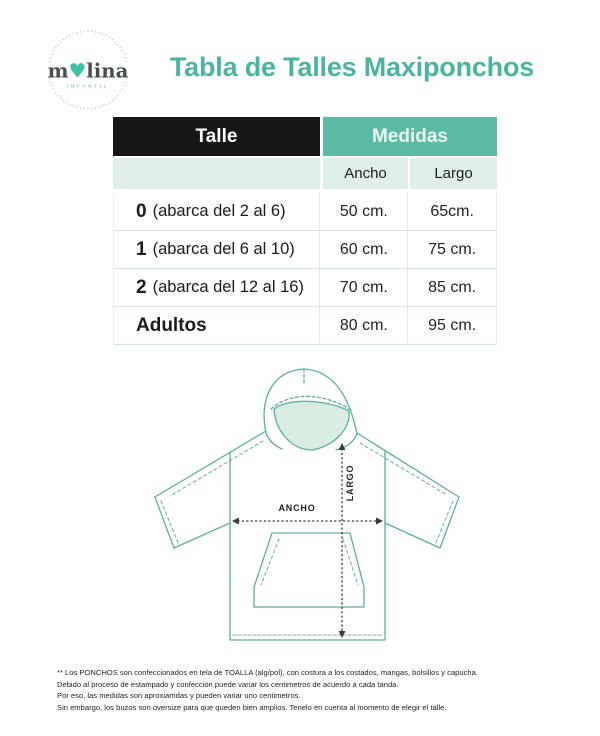  Describe the element at coordinates (216, 173) in the screenshot. I see `subheader-empty-cell` at that location.